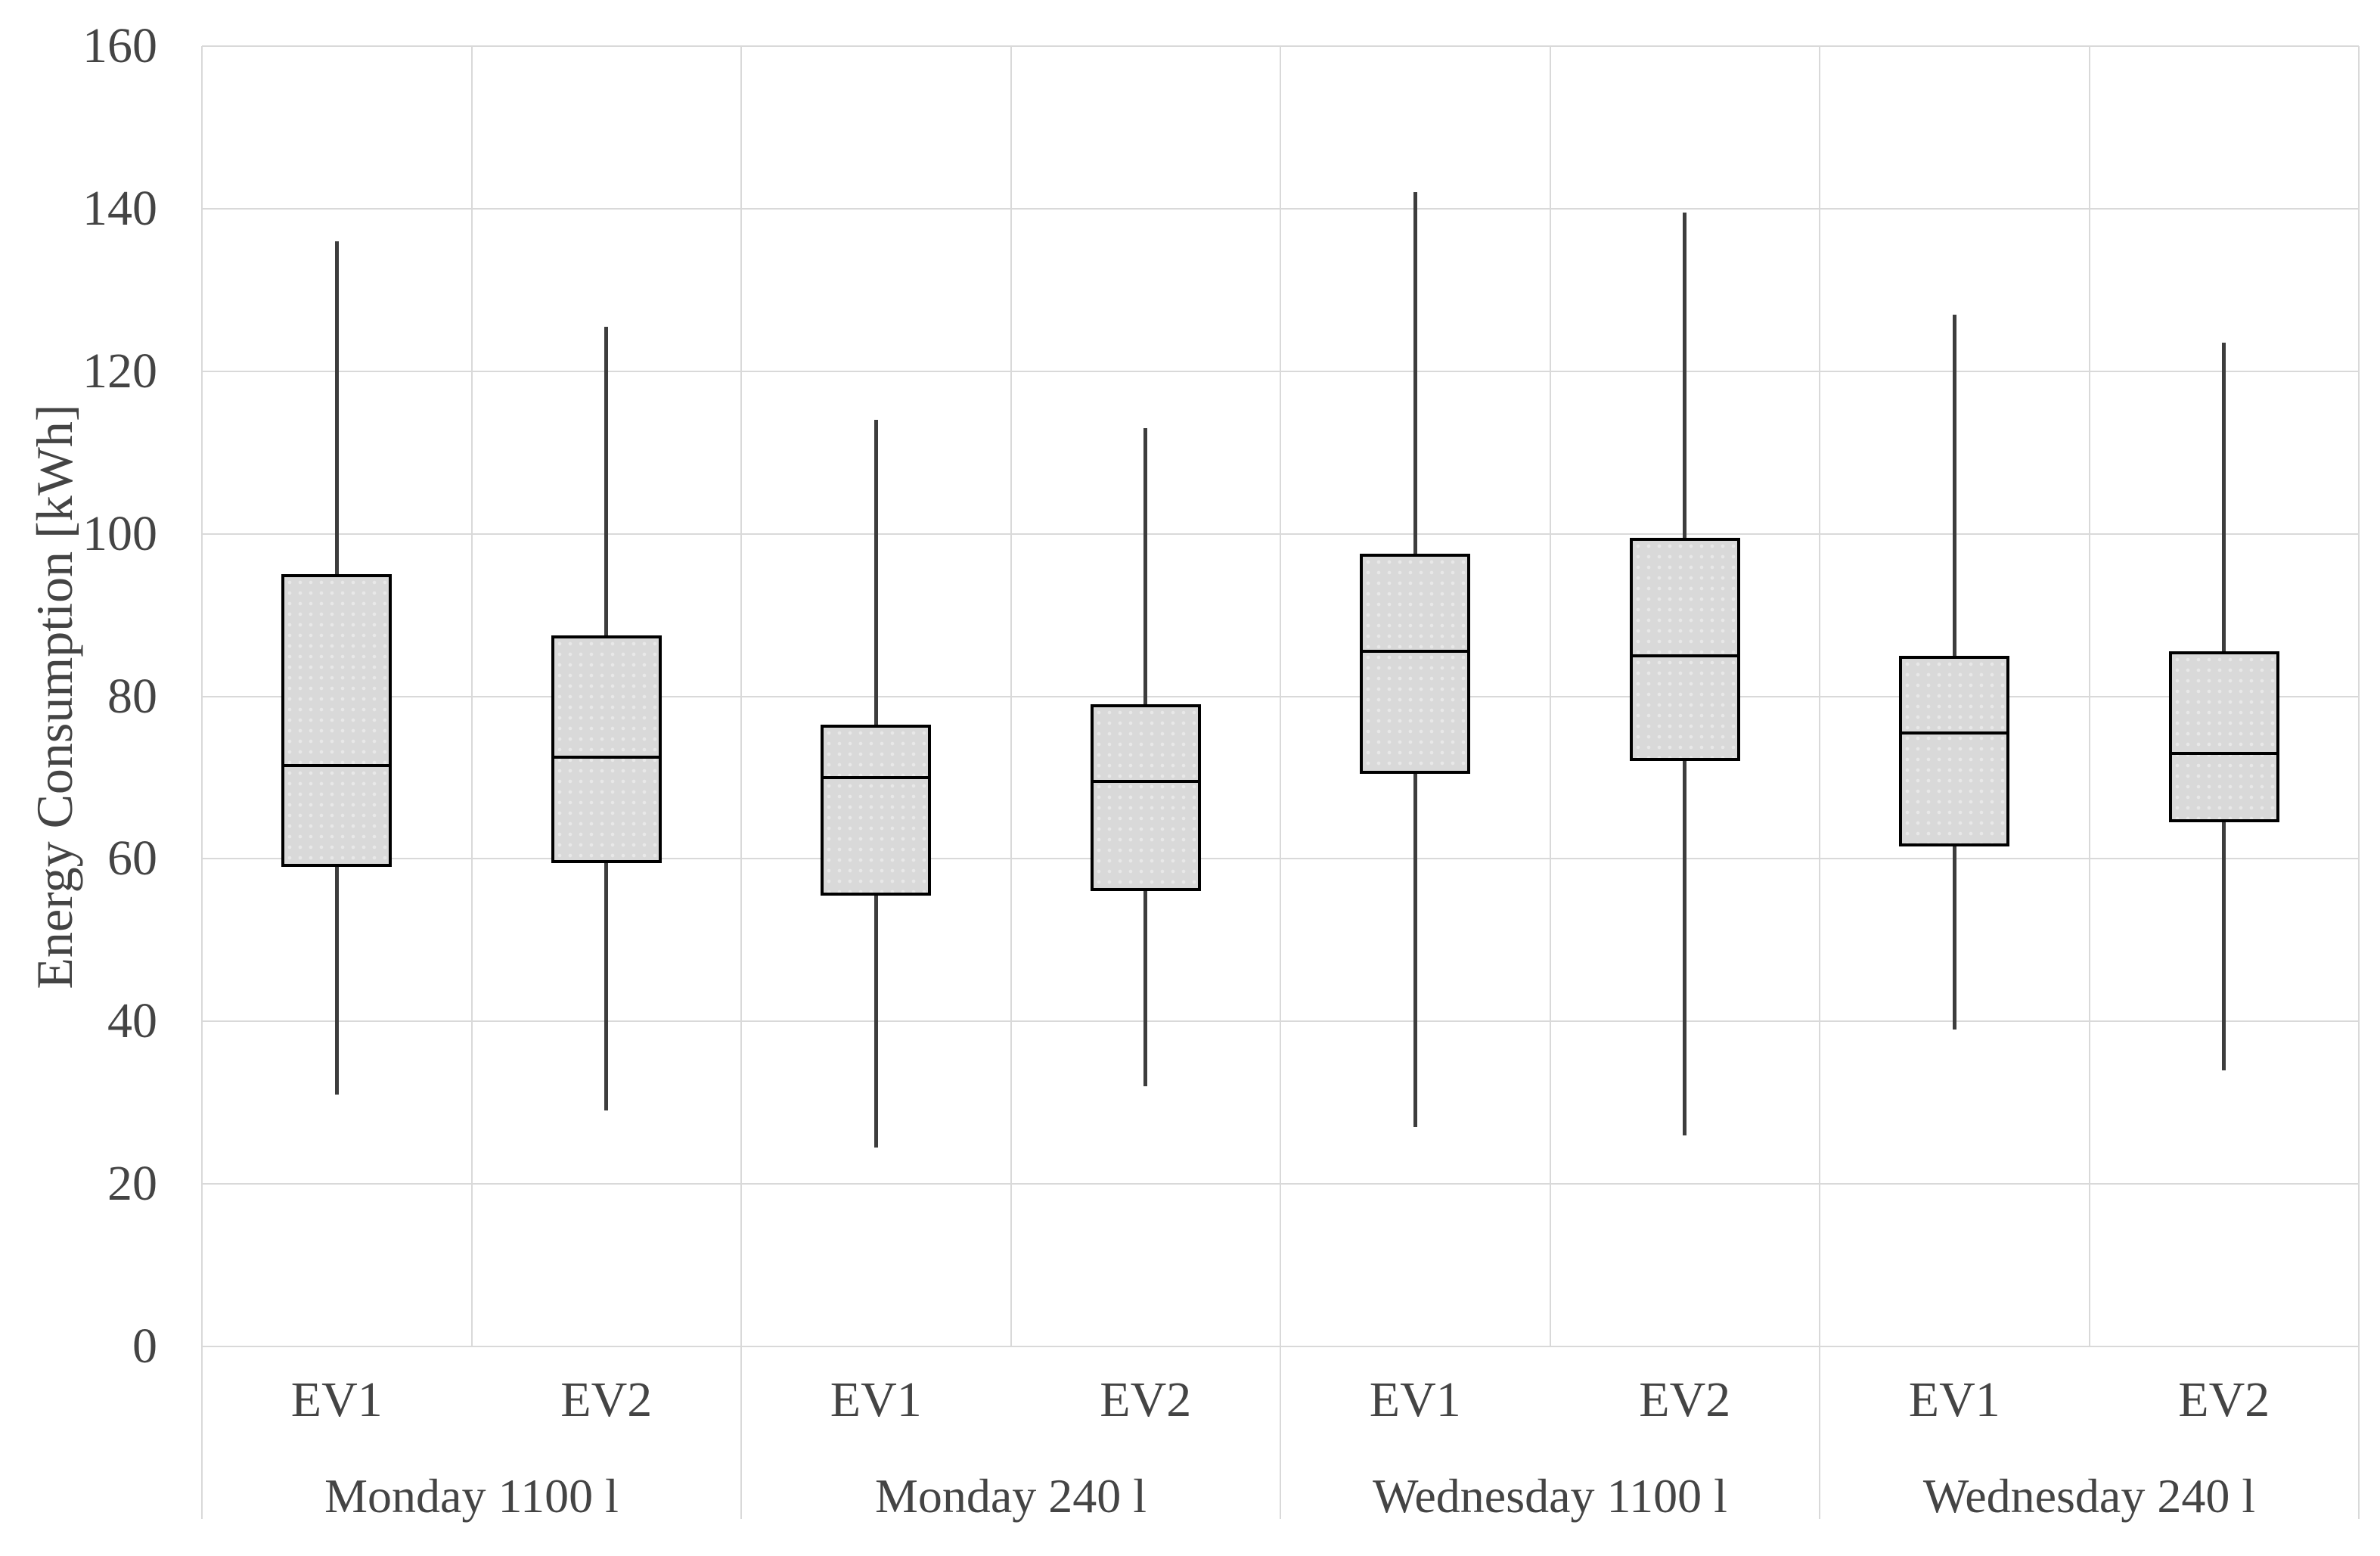  Describe the element at coordinates (132, 1184) in the screenshot. I see `y-tick-label: 20` at that location.